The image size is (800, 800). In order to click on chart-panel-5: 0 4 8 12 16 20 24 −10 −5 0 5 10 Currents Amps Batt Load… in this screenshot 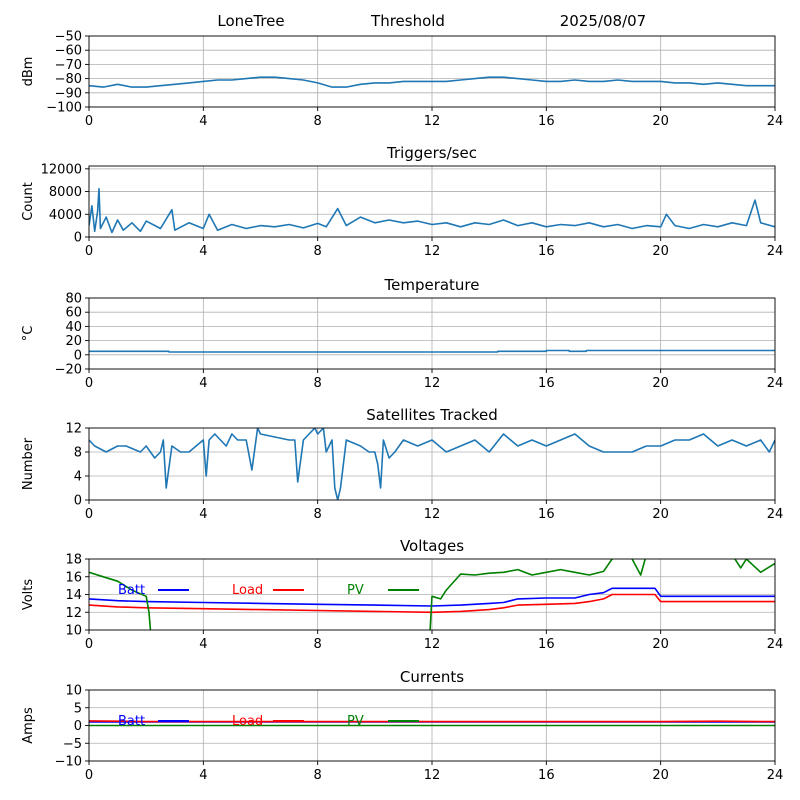, I will do `click(402, 725)`.